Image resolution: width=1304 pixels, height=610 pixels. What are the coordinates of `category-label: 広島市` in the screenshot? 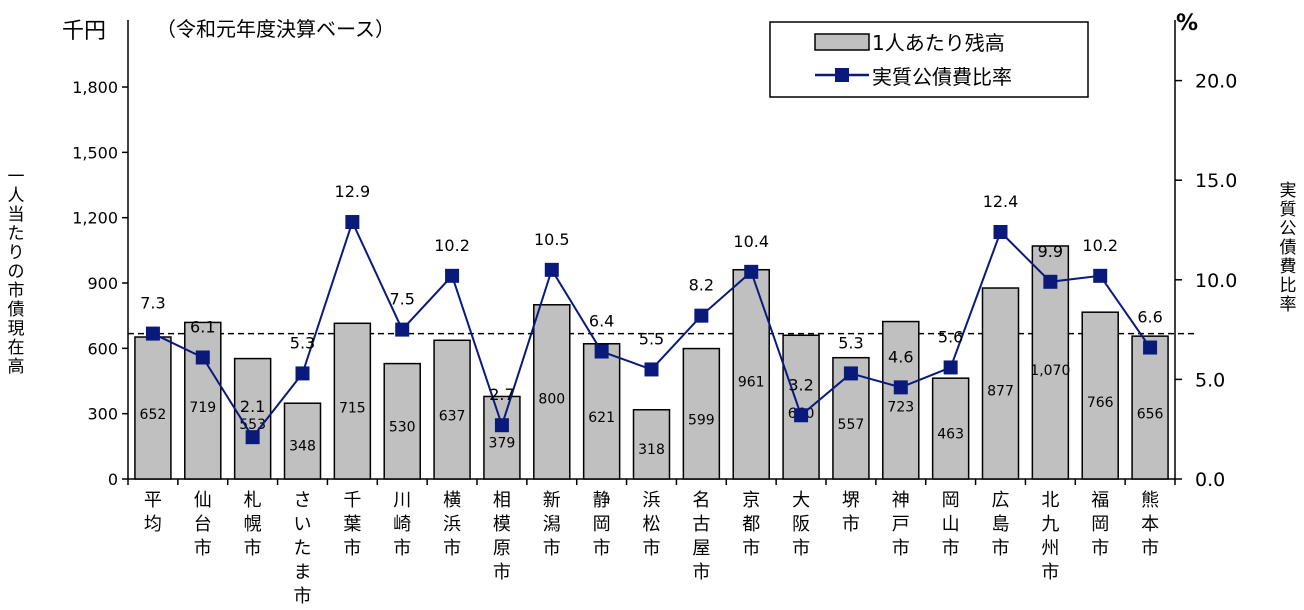 It's located at (1001, 524).